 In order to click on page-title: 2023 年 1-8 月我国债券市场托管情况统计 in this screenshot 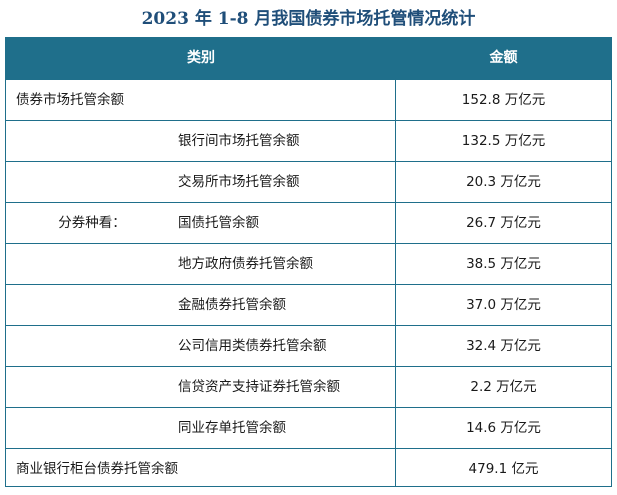, I will do `click(308, 19)`.